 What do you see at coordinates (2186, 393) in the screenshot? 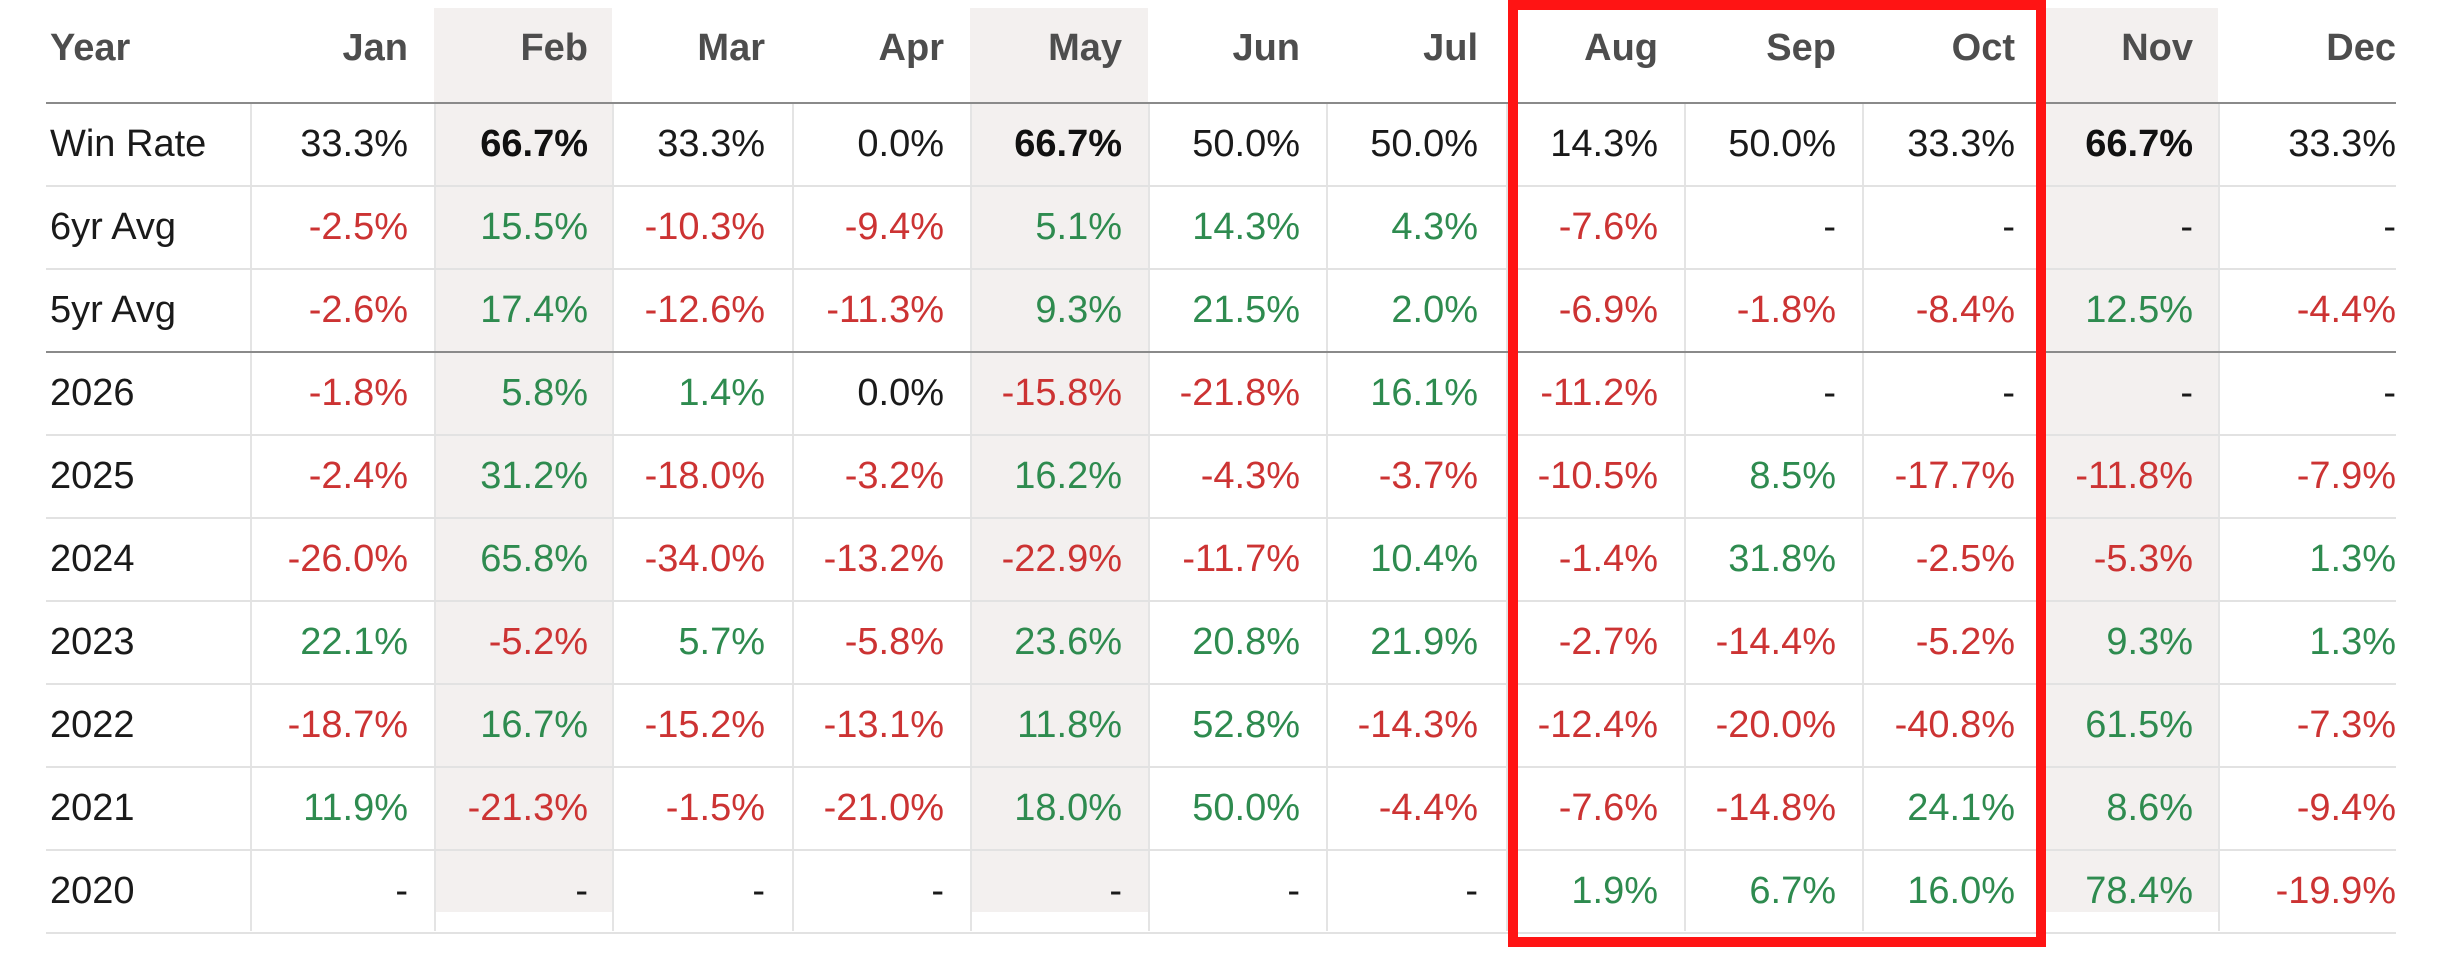
I see `value-cell-nov: -` at bounding box center [2186, 393].